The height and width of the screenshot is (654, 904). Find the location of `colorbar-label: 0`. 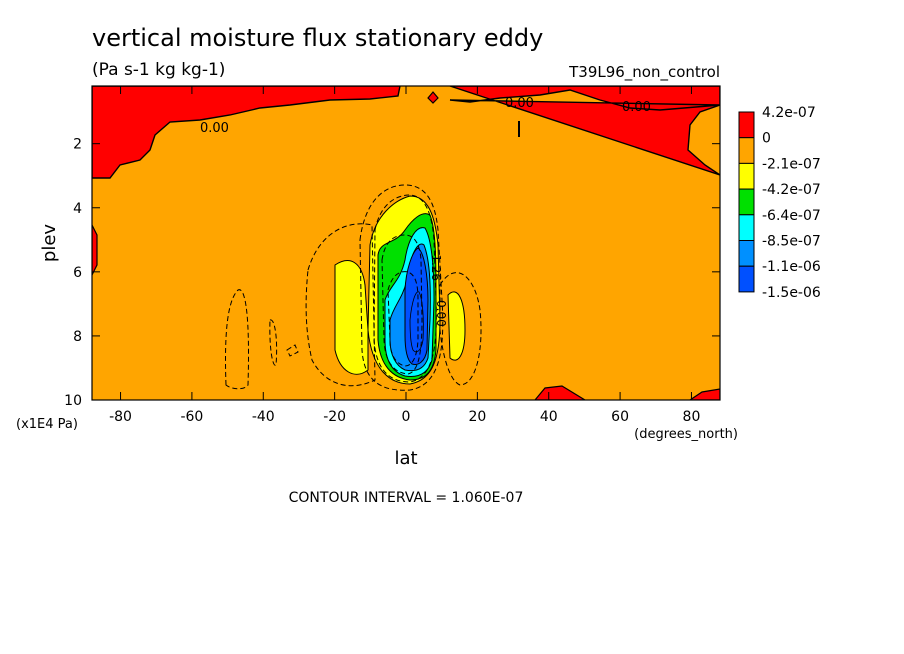

colorbar-label: 0 is located at coordinates (766, 139).